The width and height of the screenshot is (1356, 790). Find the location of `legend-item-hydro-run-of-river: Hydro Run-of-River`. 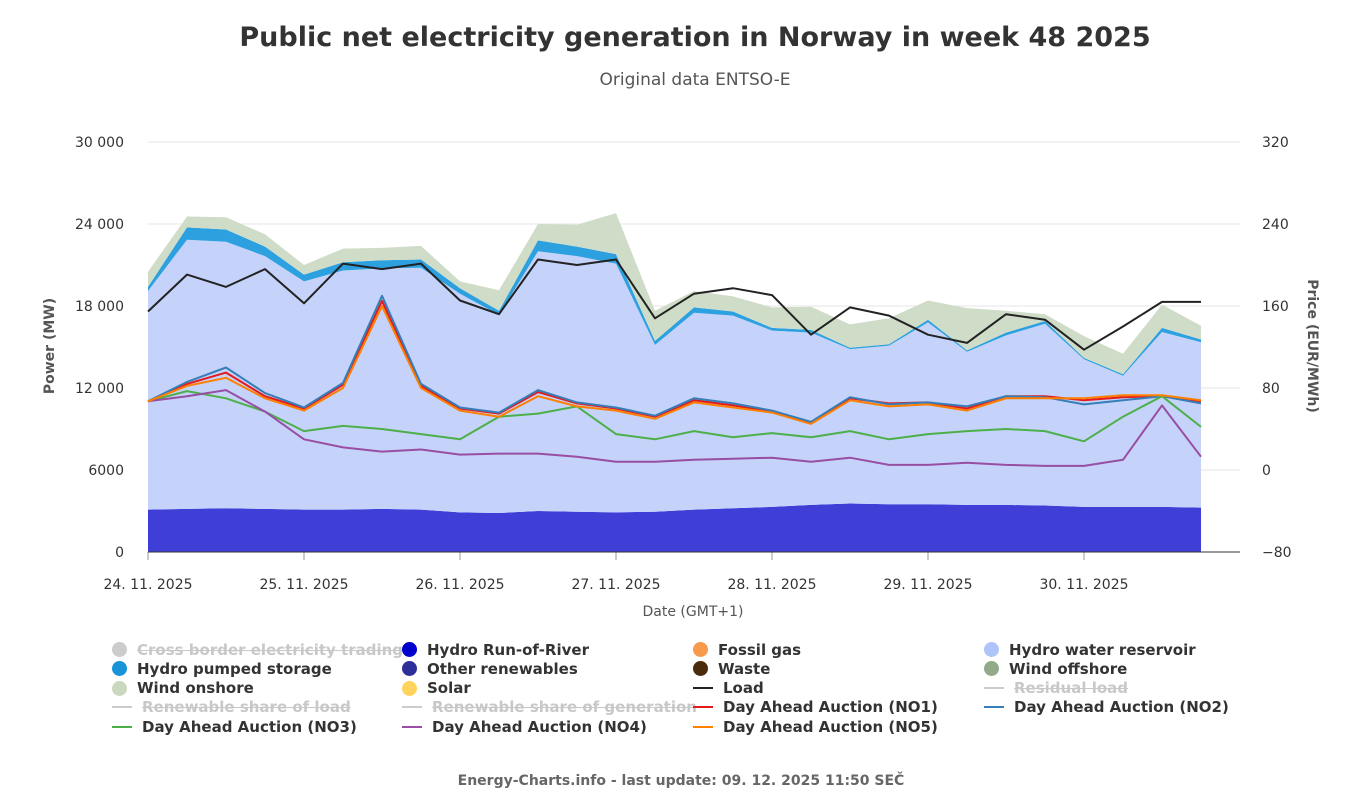

legend-item-hydro-run-of-river: Hydro Run-of-River is located at coordinates (495, 649).